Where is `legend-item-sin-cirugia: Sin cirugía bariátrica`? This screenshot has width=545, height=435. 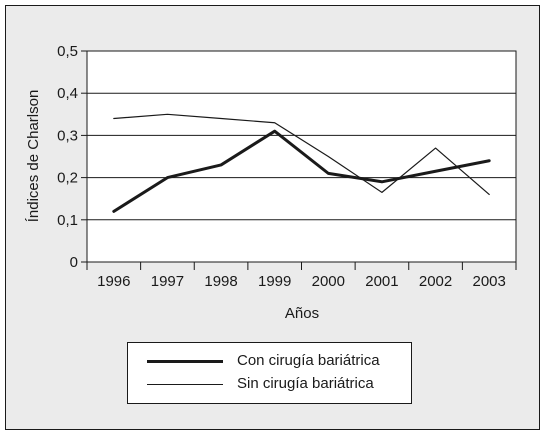 legend-item-sin-cirugia: Sin cirugía bariátrica is located at coordinates (270, 384).